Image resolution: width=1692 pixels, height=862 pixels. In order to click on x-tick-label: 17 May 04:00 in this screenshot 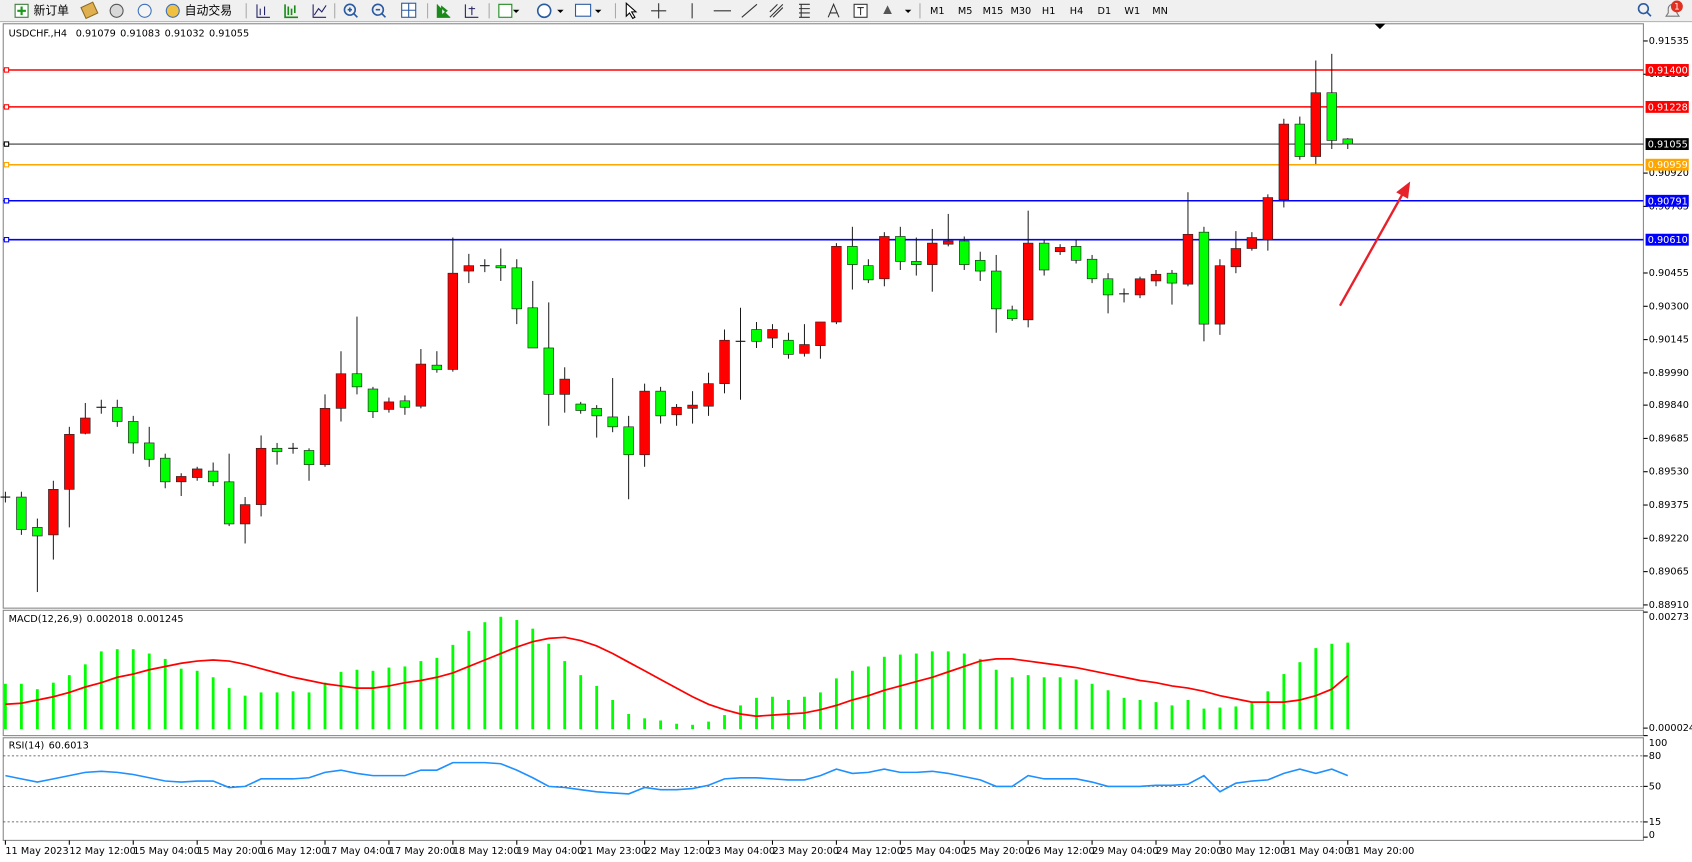, I will do `click(358, 851)`.